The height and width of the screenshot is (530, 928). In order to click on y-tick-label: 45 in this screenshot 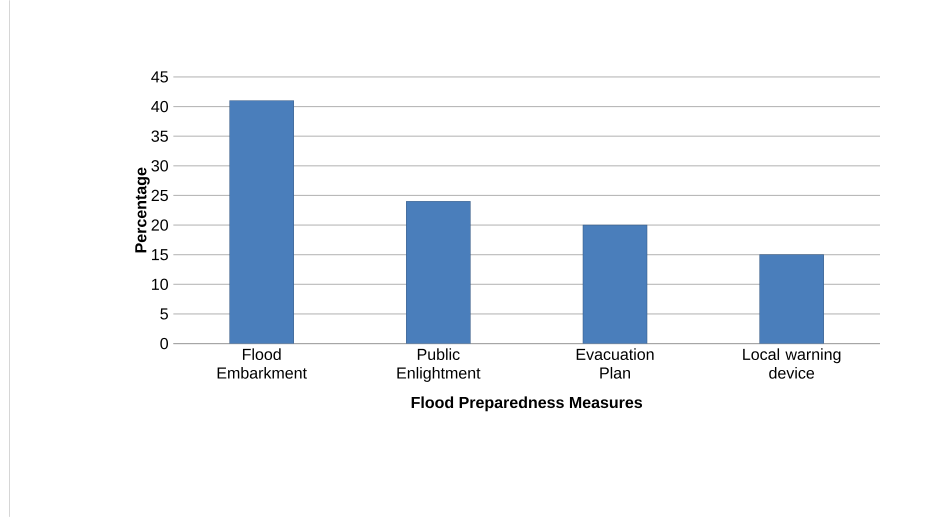, I will do `click(159, 76)`.